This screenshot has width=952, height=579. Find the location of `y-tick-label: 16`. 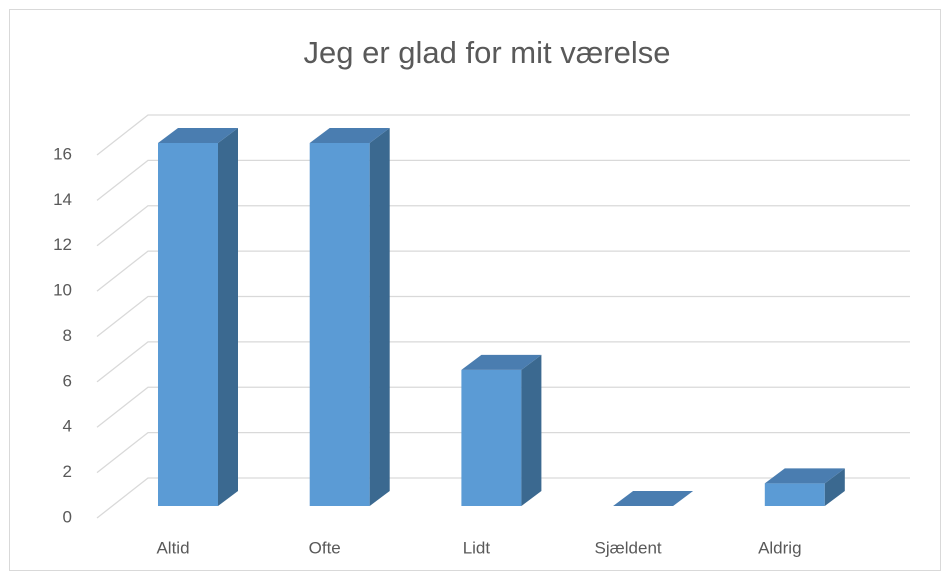

y-tick-label: 16 is located at coordinates (62, 153).